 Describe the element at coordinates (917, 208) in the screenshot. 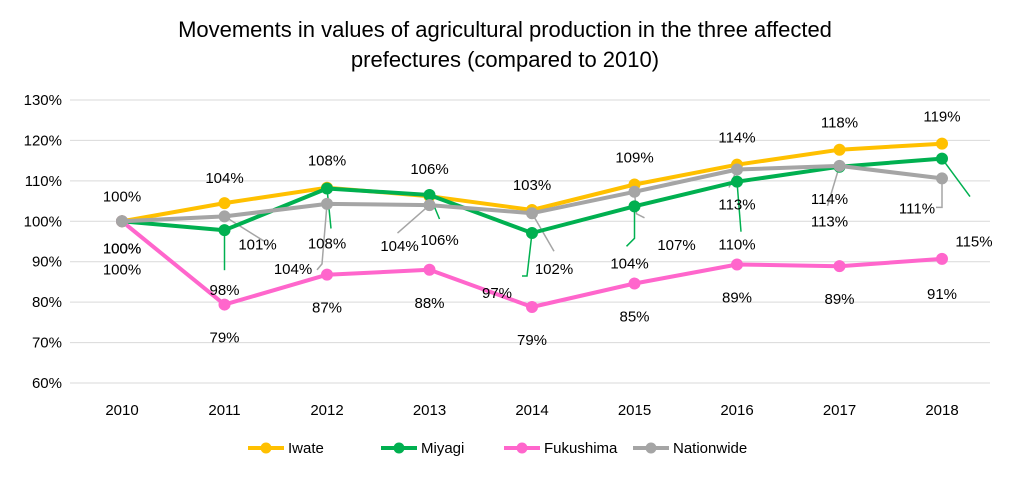

I see `data-label: 111%` at that location.